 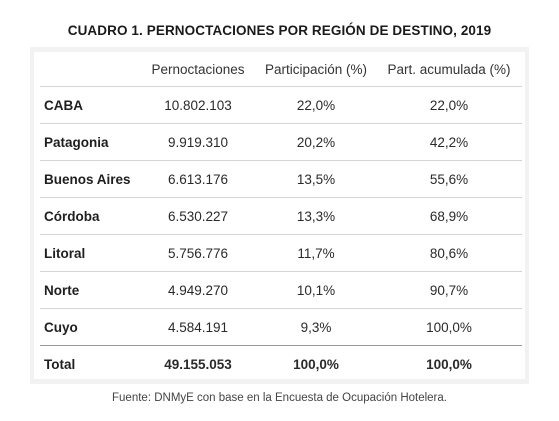 What do you see at coordinates (316, 142) in the screenshot?
I see `cell-participacion: 20,2%` at bounding box center [316, 142].